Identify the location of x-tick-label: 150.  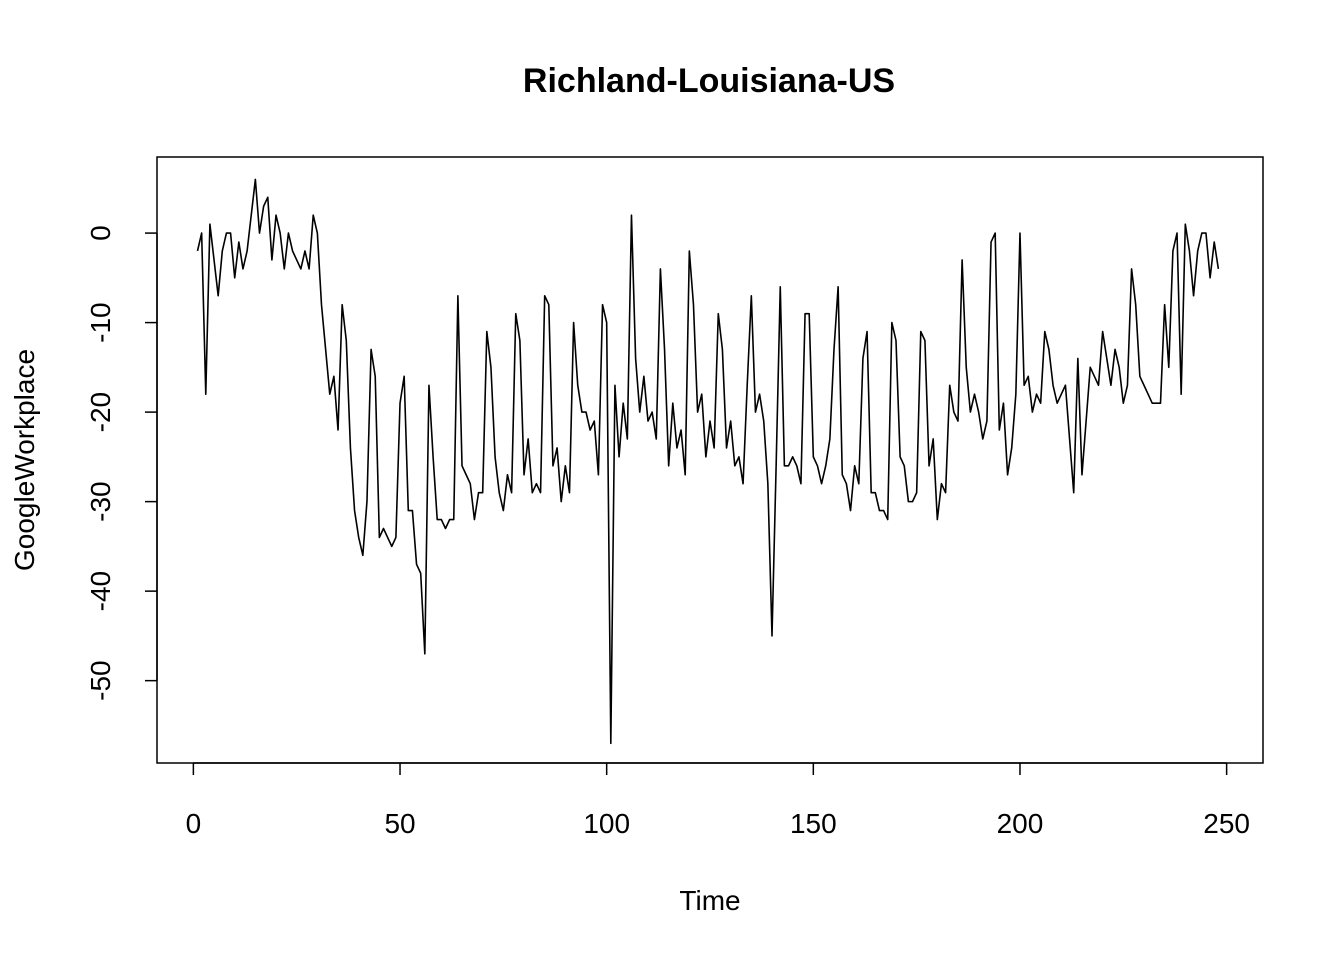
(813, 823).